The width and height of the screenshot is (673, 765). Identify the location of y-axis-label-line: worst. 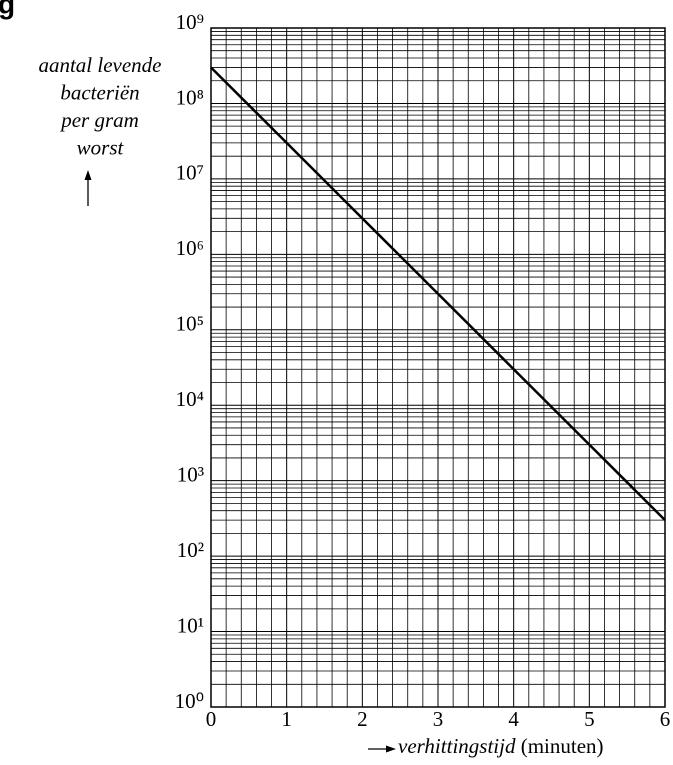
(101, 147).